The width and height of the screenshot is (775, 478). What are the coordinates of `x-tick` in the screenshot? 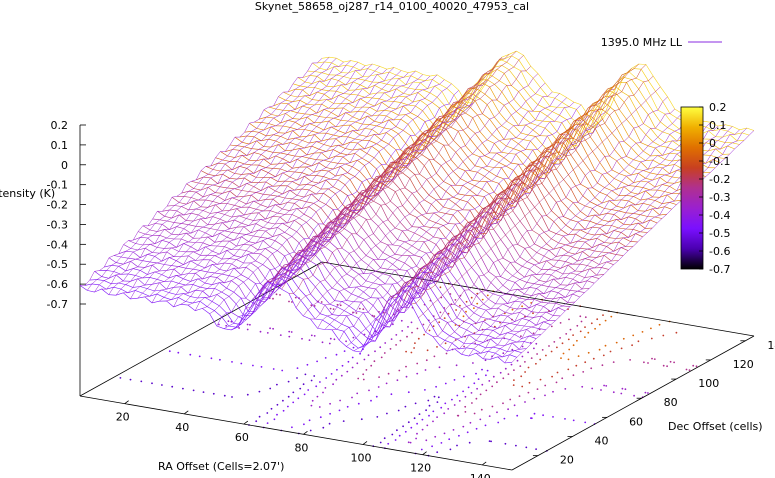 It's located at (484, 463).